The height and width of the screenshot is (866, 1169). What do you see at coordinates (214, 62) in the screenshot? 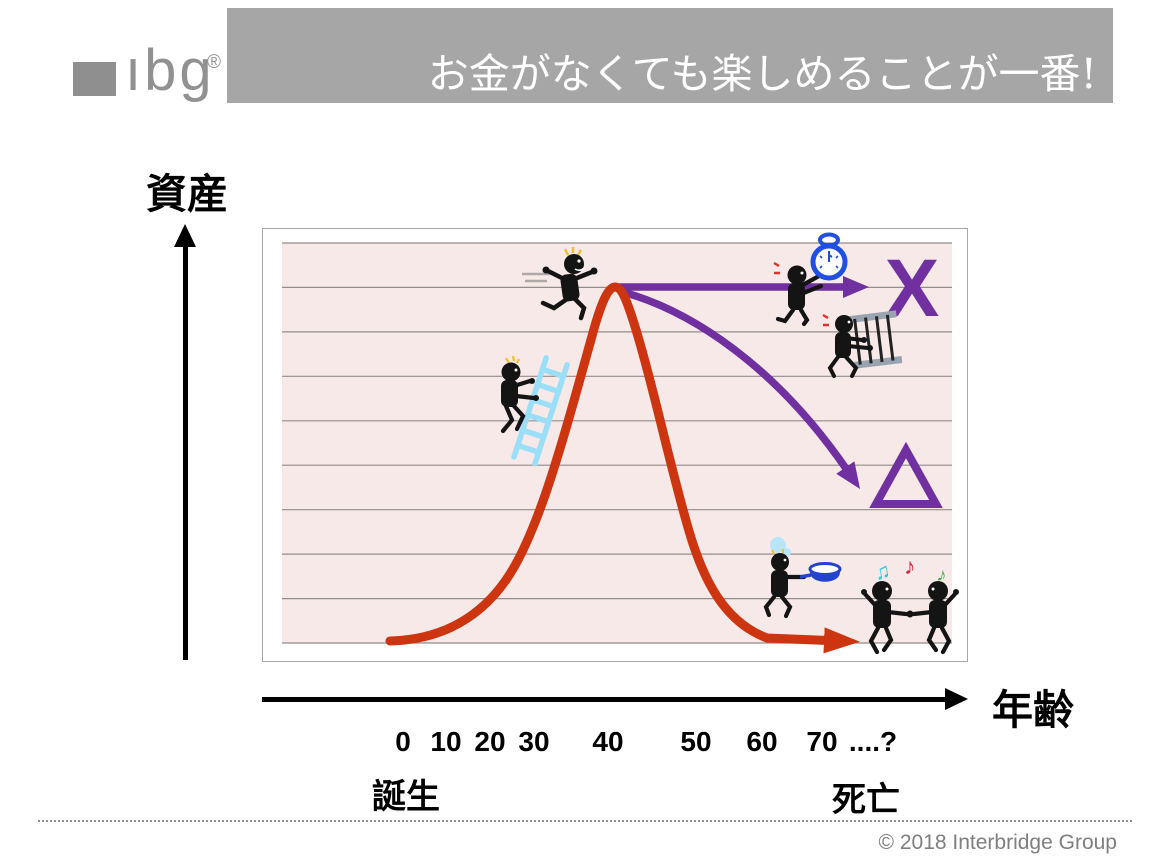
I see `registered-trademark-icon: ®` at bounding box center [214, 62].